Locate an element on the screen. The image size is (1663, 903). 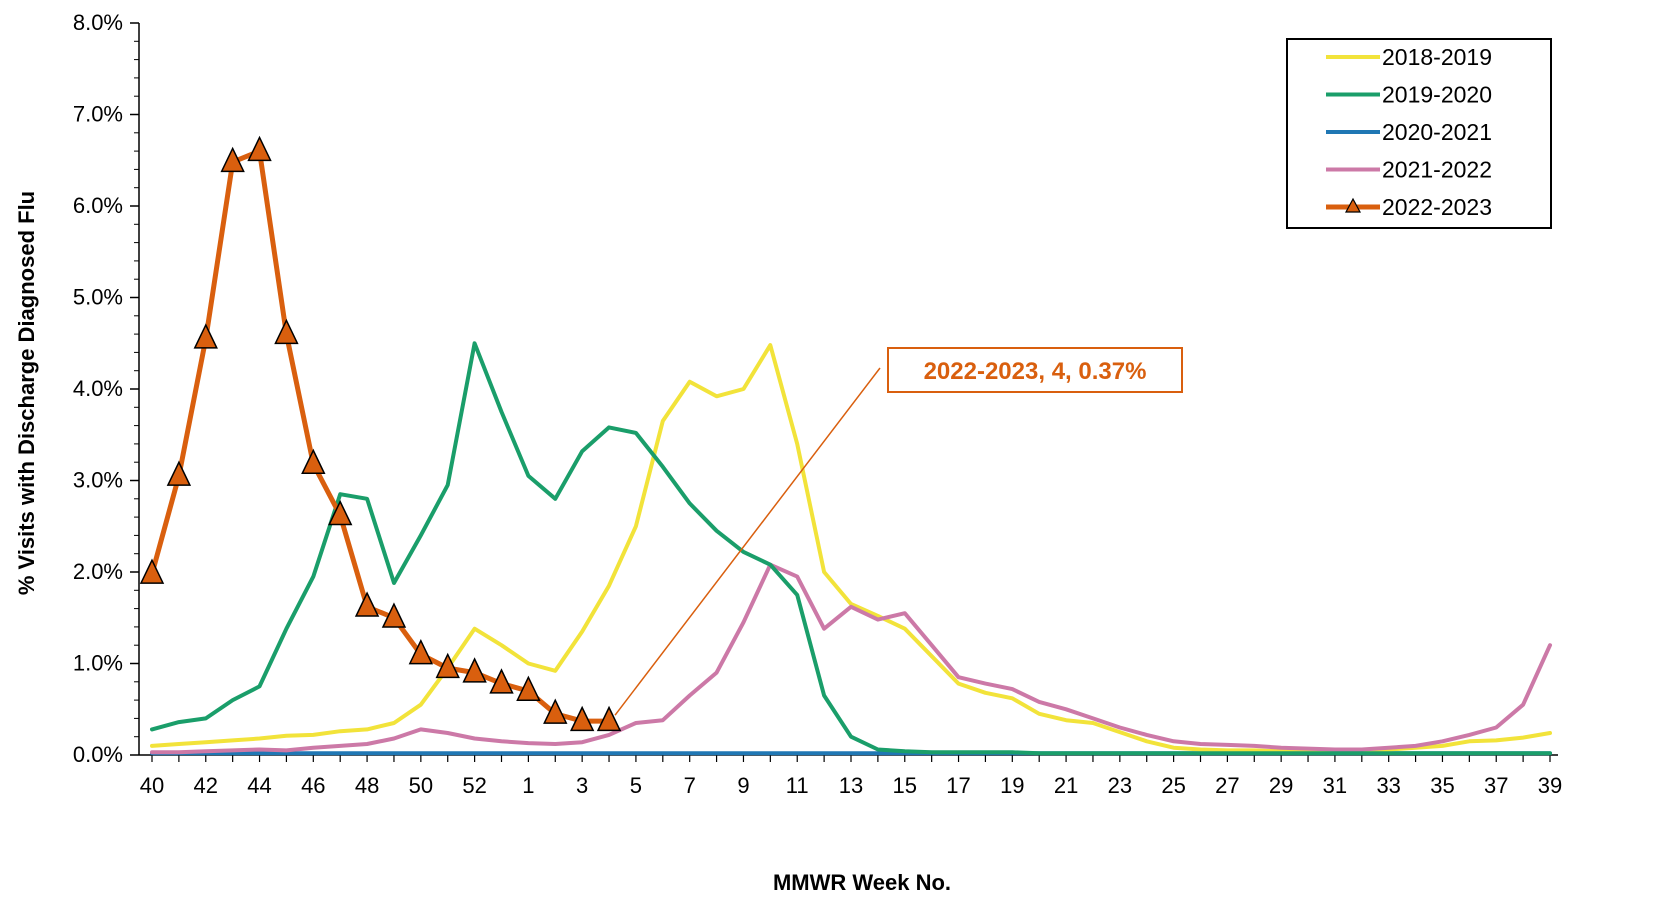
y-tick-label: 3.0% is located at coordinates (98, 480).